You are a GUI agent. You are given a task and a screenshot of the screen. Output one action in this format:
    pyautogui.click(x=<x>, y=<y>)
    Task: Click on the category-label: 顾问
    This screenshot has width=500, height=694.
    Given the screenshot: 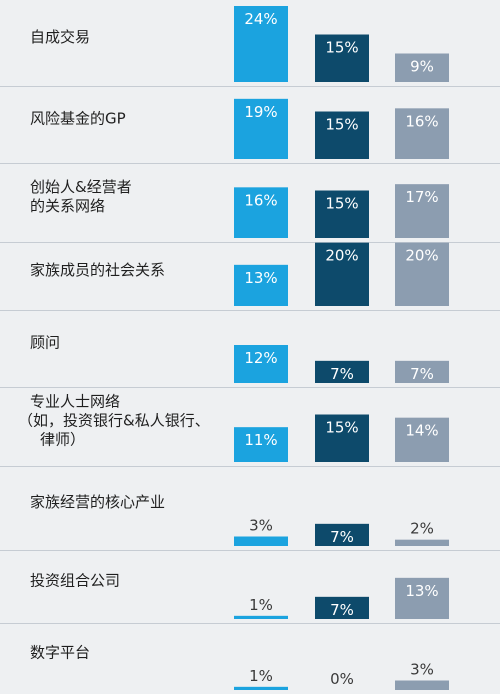 What is the action you would take?
    pyautogui.click(x=45, y=343)
    